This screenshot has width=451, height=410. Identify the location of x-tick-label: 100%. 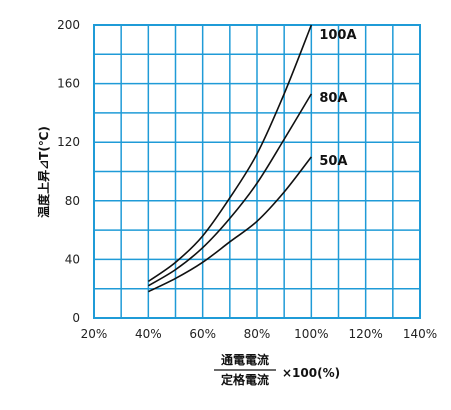
(311, 334).